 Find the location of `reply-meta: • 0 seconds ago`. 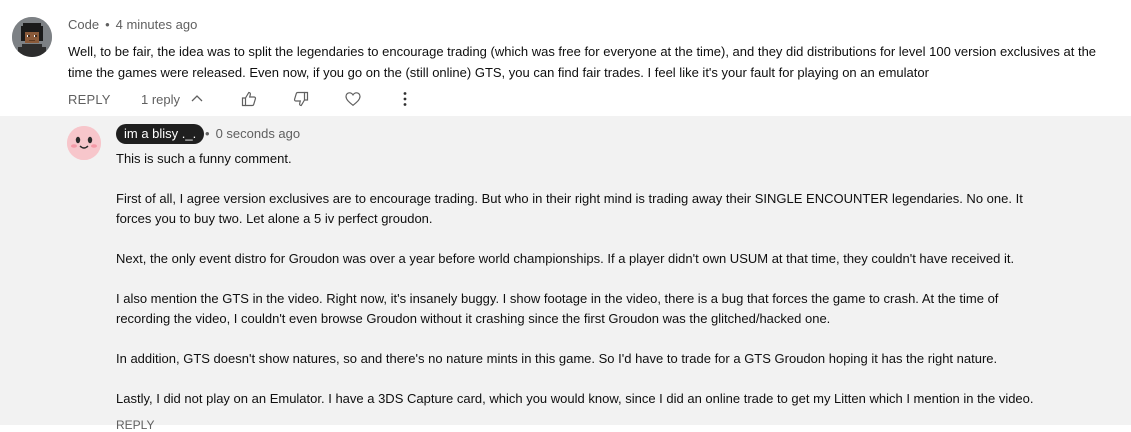

reply-meta: • 0 seconds ago is located at coordinates (252, 133).